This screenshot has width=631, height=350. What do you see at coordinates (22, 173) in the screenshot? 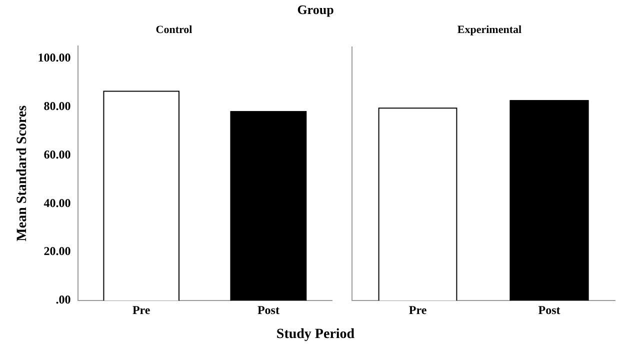
I see `y-axis-title: Mean Standard Scores` at bounding box center [22, 173].